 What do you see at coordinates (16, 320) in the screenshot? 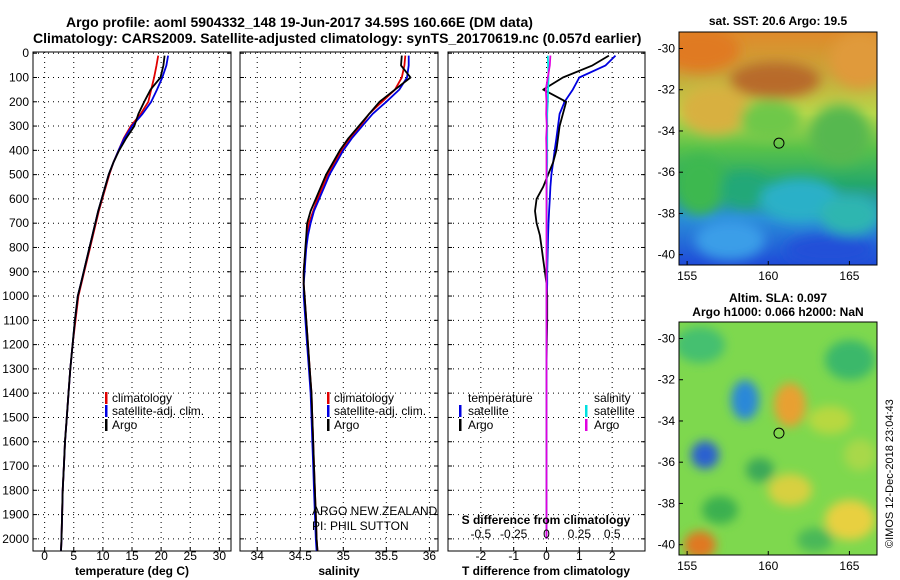
I see `depth-tick-label: 1100` at bounding box center [16, 320].